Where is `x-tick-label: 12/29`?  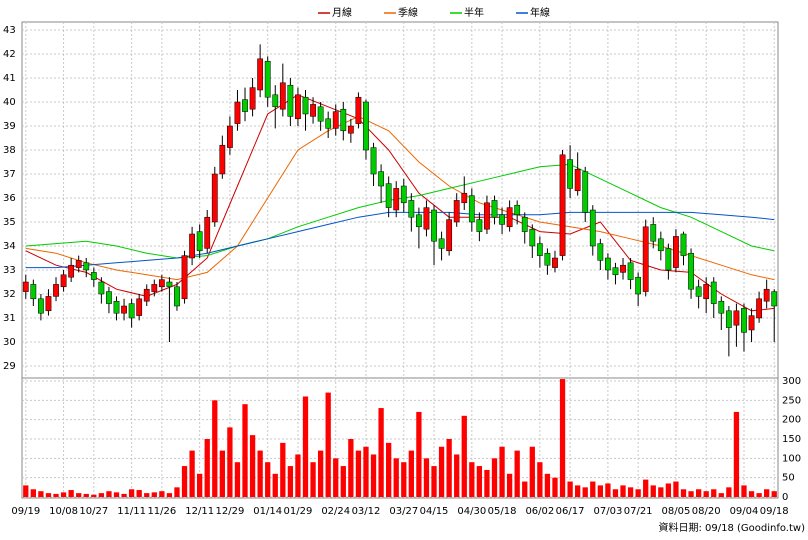
x-tick-label: 12/29 is located at coordinates (229, 511).